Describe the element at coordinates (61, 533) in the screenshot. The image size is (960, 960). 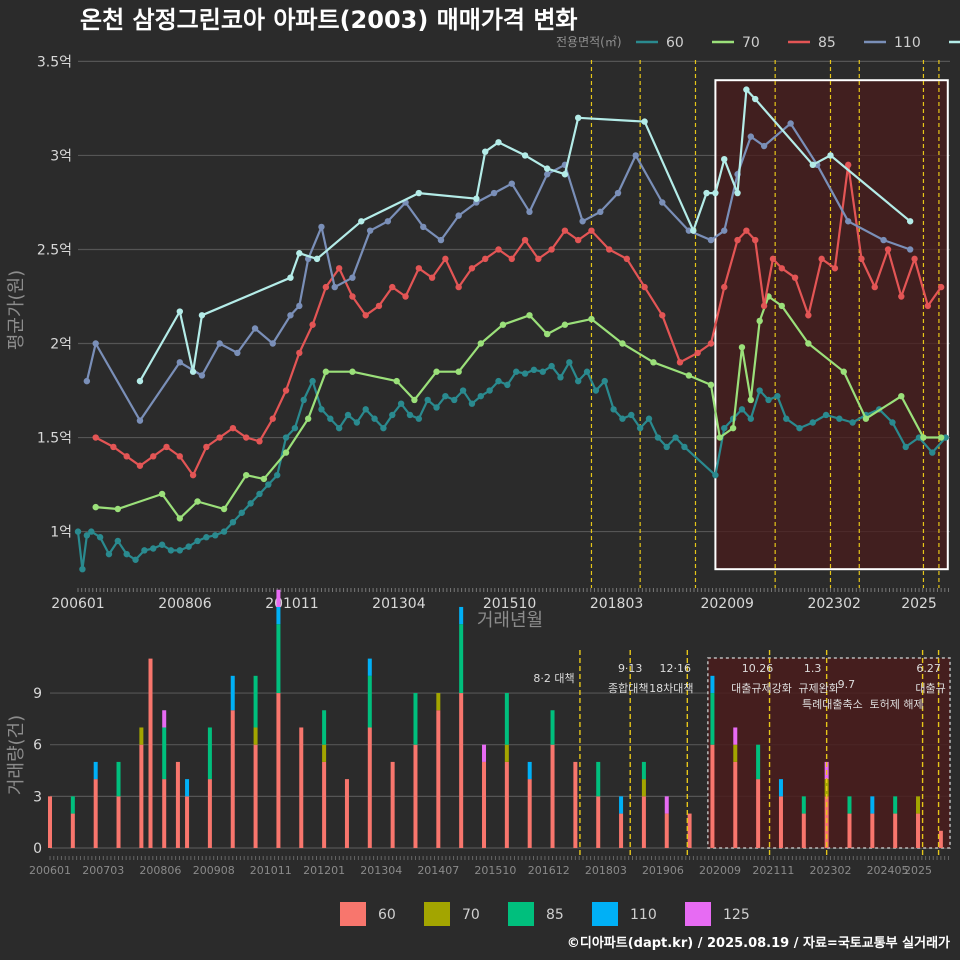
I see `price-y-tick-label: 1억` at that location.